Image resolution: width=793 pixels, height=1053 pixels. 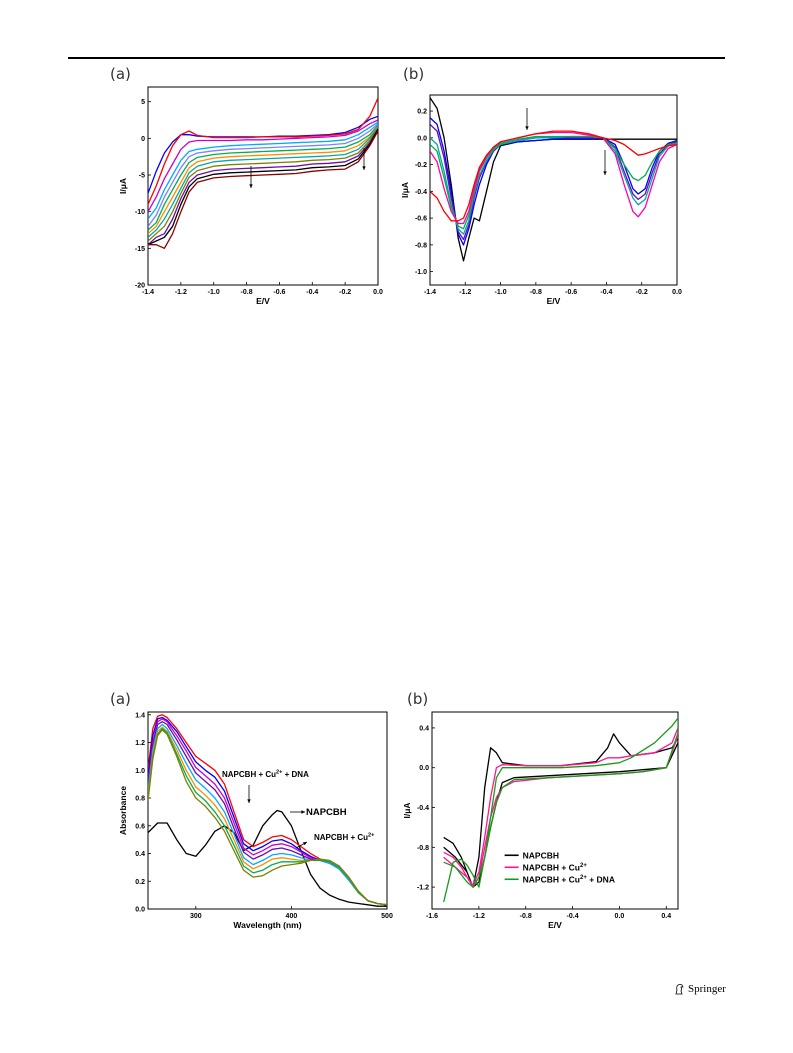 I want to click on y-tick-label: -10, so click(x=140, y=212).